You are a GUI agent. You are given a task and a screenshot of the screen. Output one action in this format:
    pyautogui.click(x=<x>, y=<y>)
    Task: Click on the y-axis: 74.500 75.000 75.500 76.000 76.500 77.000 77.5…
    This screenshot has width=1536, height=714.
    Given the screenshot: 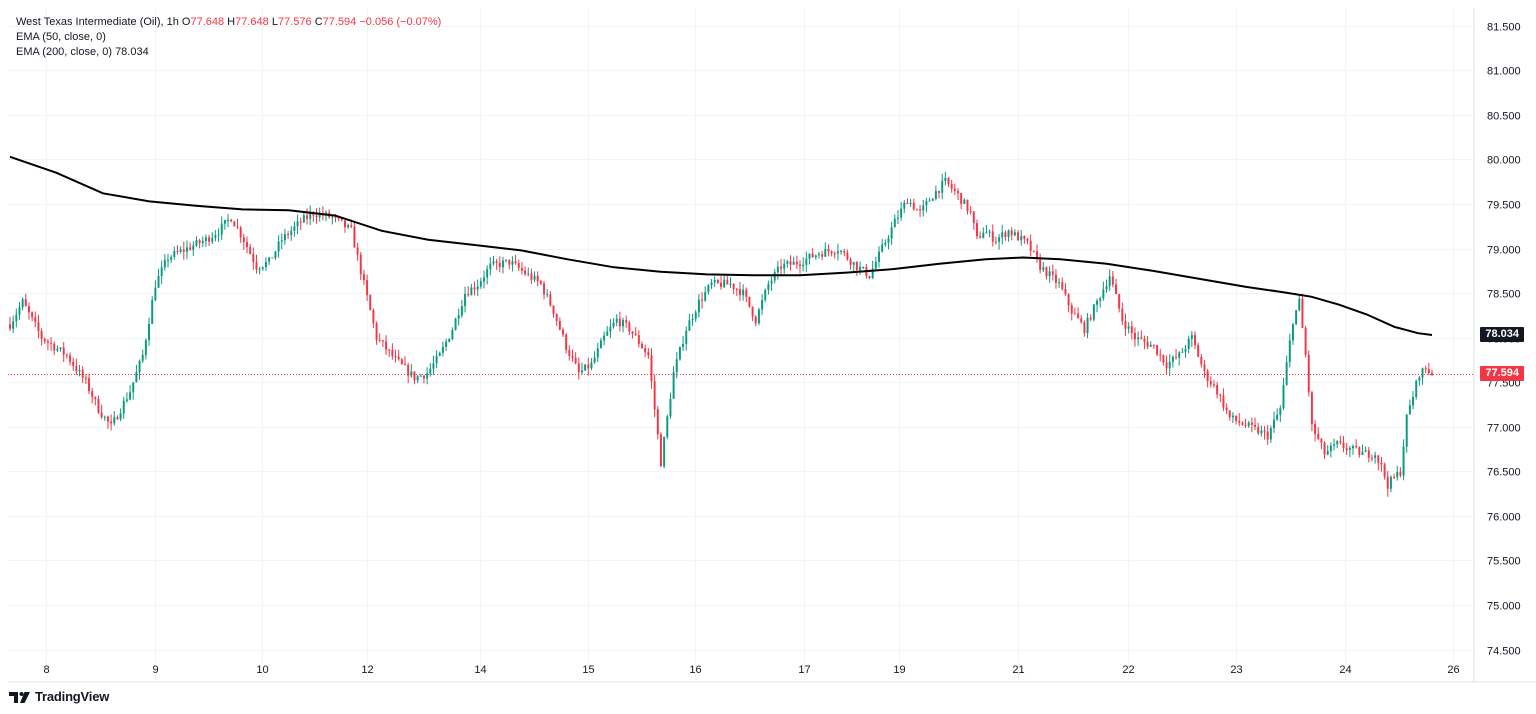 What is the action you would take?
    pyautogui.click(x=1497, y=345)
    